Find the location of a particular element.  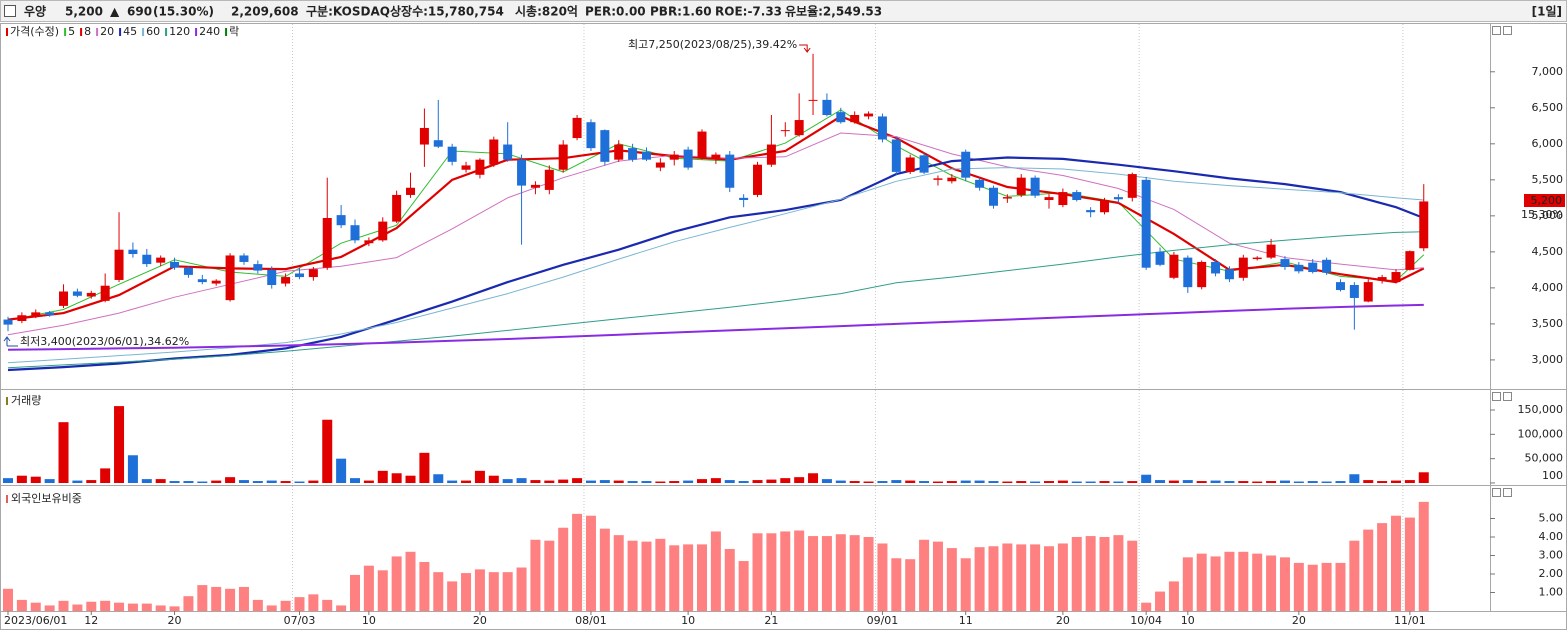

legend-label: 240 is located at coordinates (209, 31).